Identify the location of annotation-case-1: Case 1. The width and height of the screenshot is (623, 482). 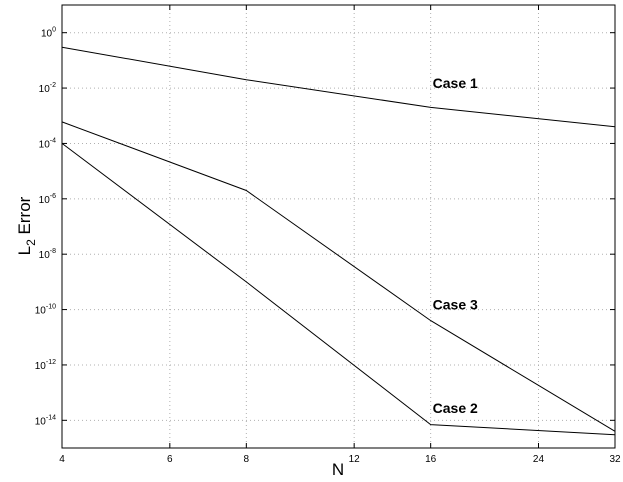
(455, 83).